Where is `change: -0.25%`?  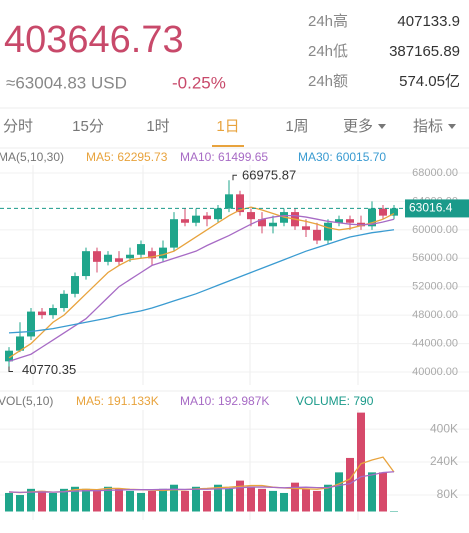 change: -0.25% is located at coordinates (199, 82).